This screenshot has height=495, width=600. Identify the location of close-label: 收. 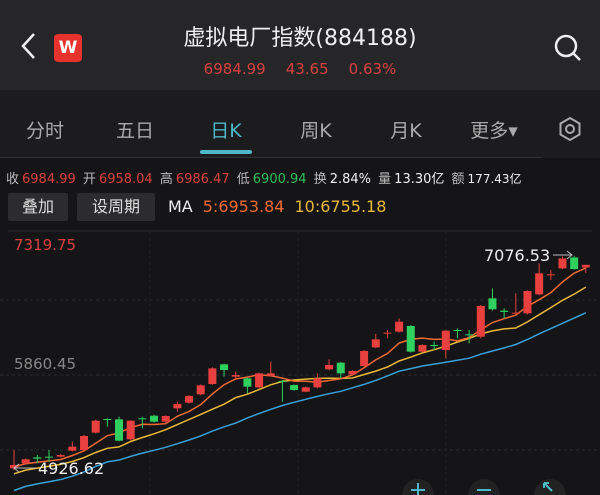
(13, 179).